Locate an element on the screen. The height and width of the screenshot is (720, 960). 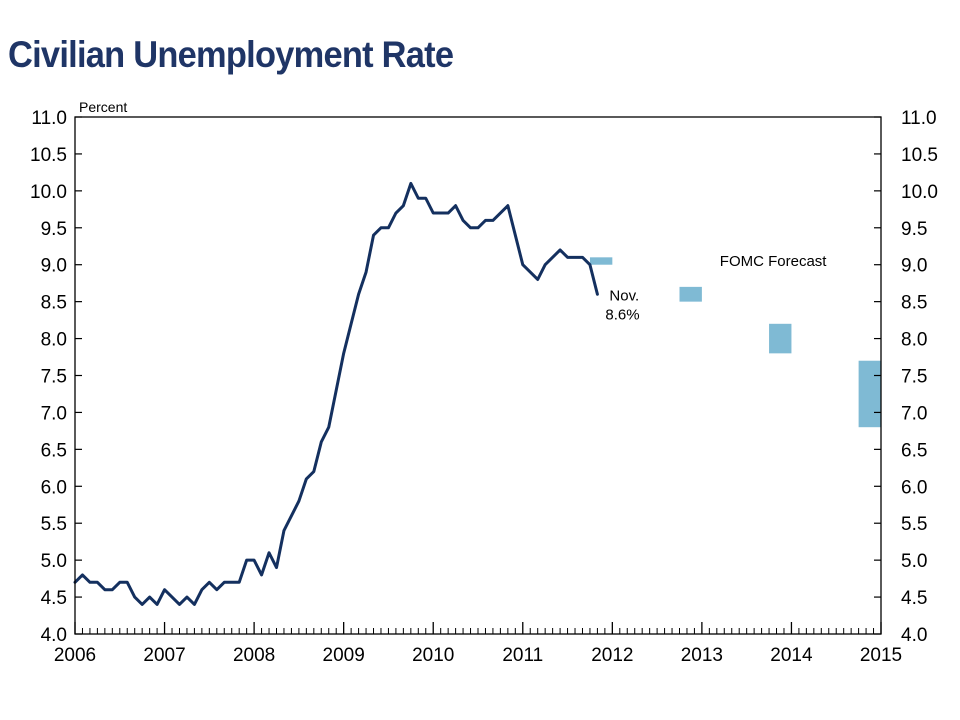
y-tick-label-right: 6.0 is located at coordinates (914, 487).